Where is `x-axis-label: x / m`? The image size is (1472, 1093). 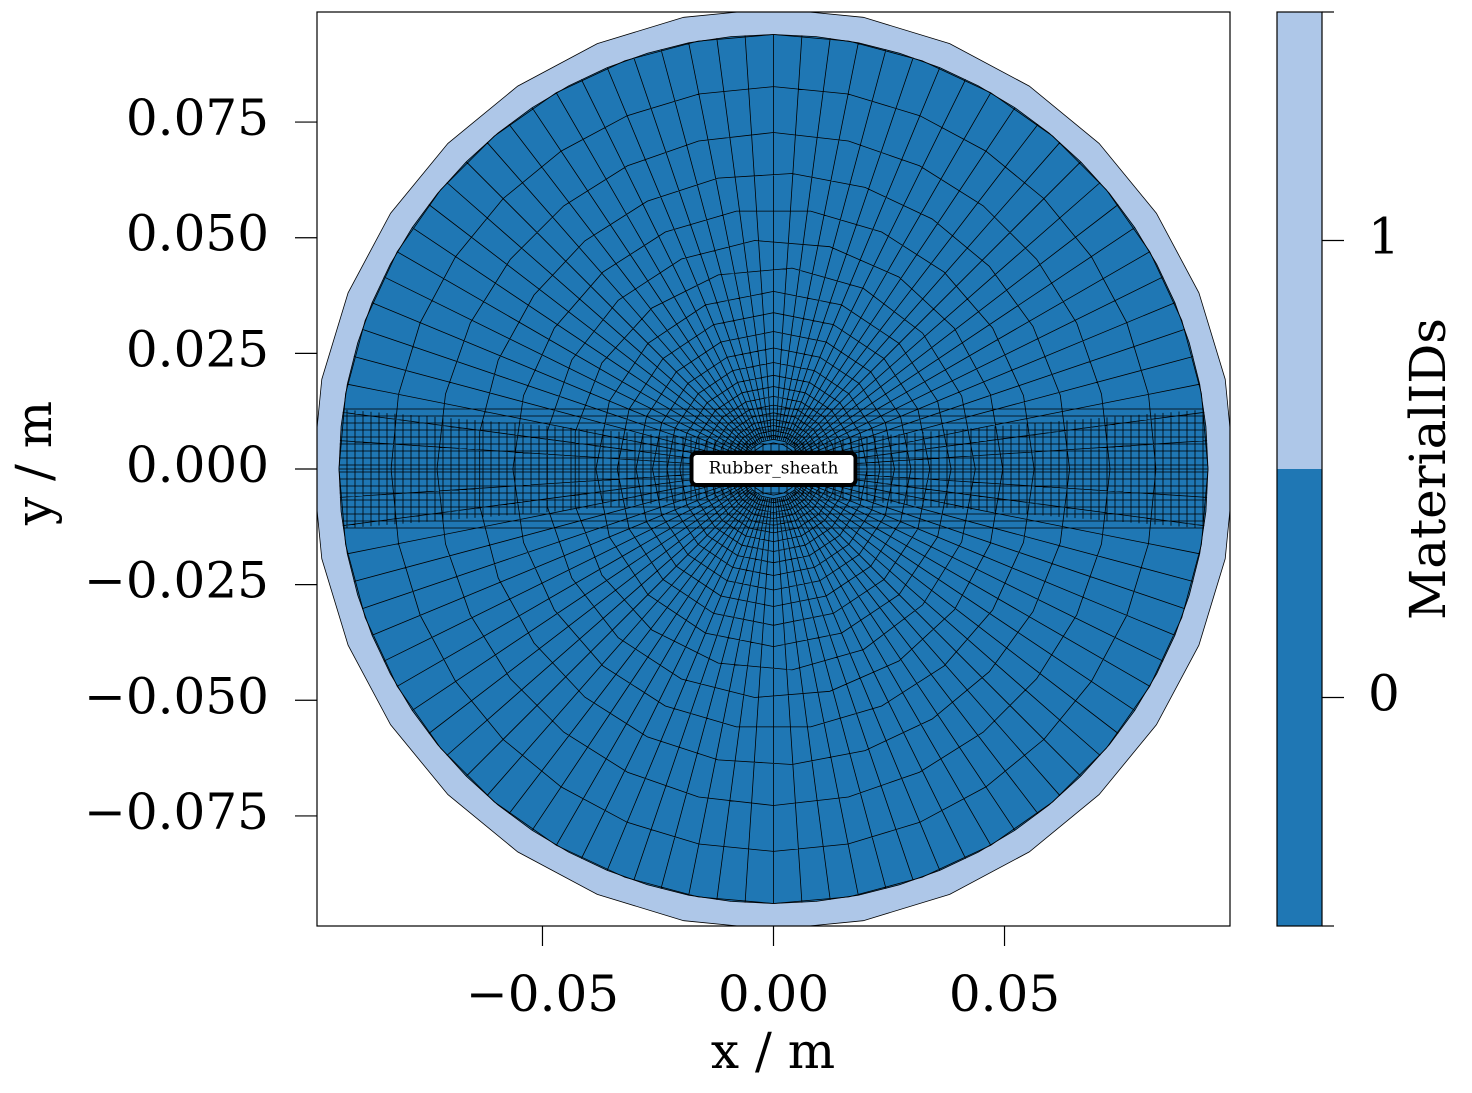 x-axis-label: x / m is located at coordinates (773, 1051).